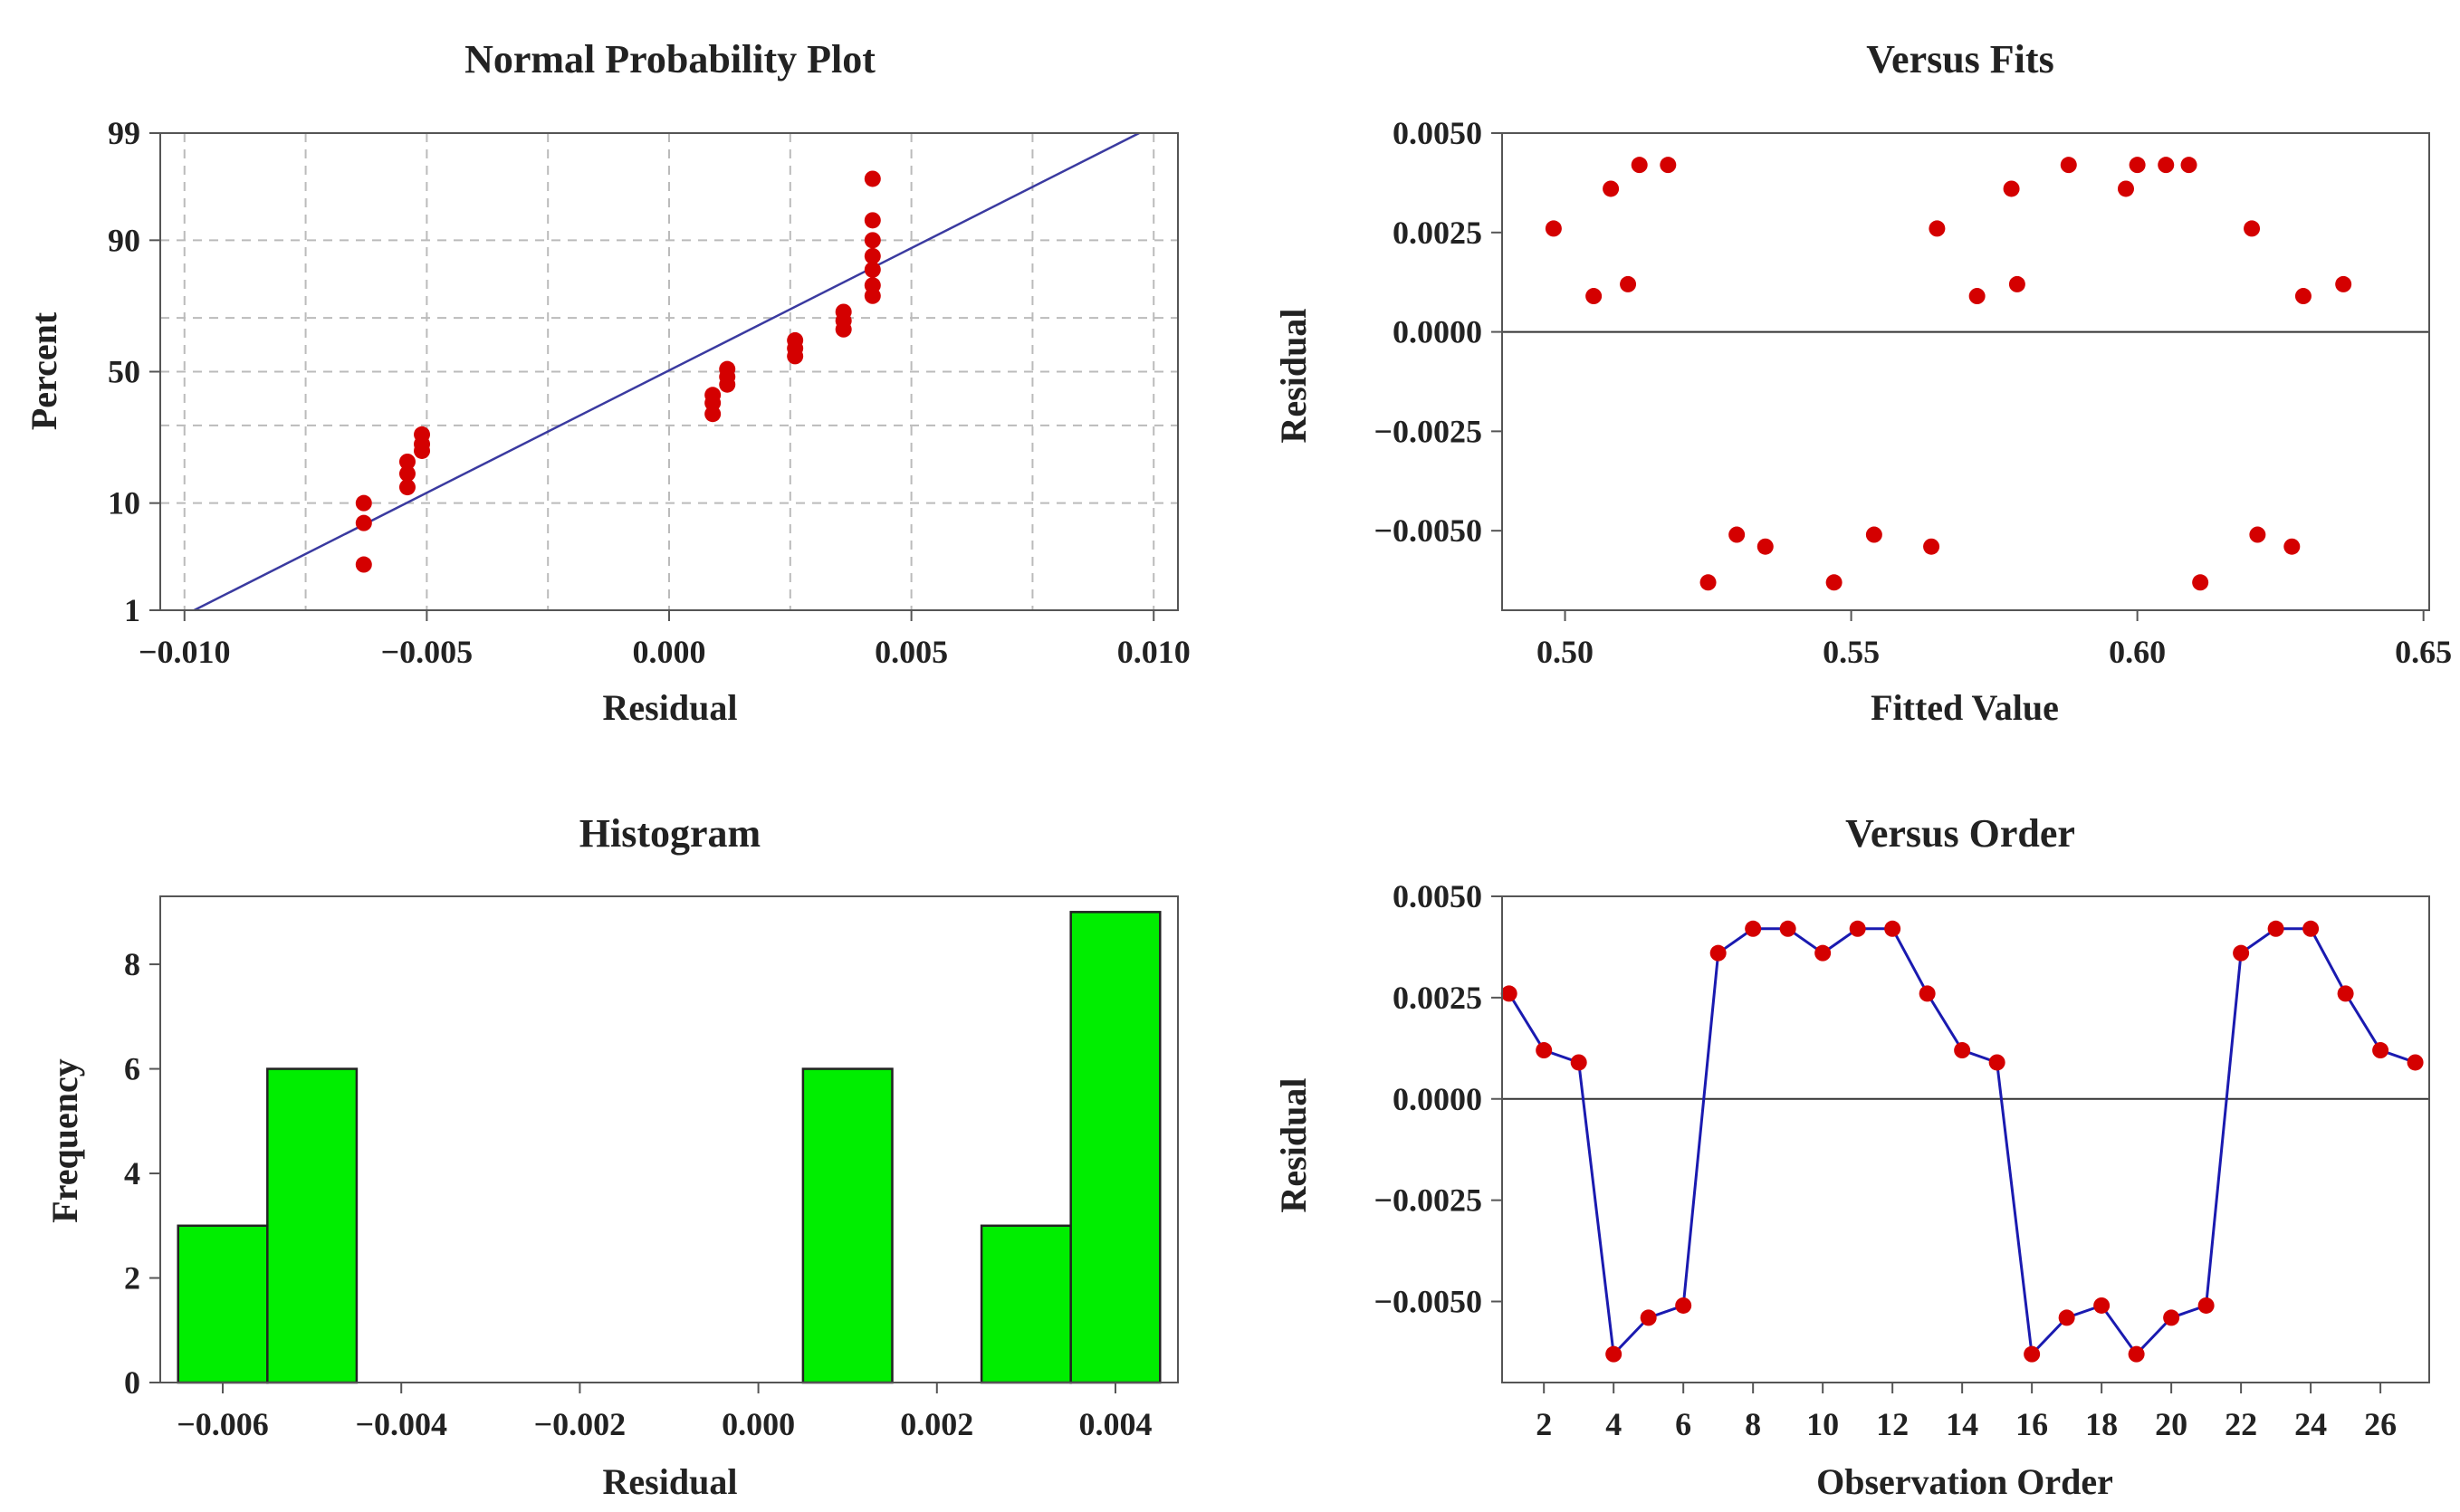 This screenshot has width=2460, height=1512. What do you see at coordinates (1428, 1302) in the screenshot?
I see `order-y-tick-label: −0.0050` at bounding box center [1428, 1302].